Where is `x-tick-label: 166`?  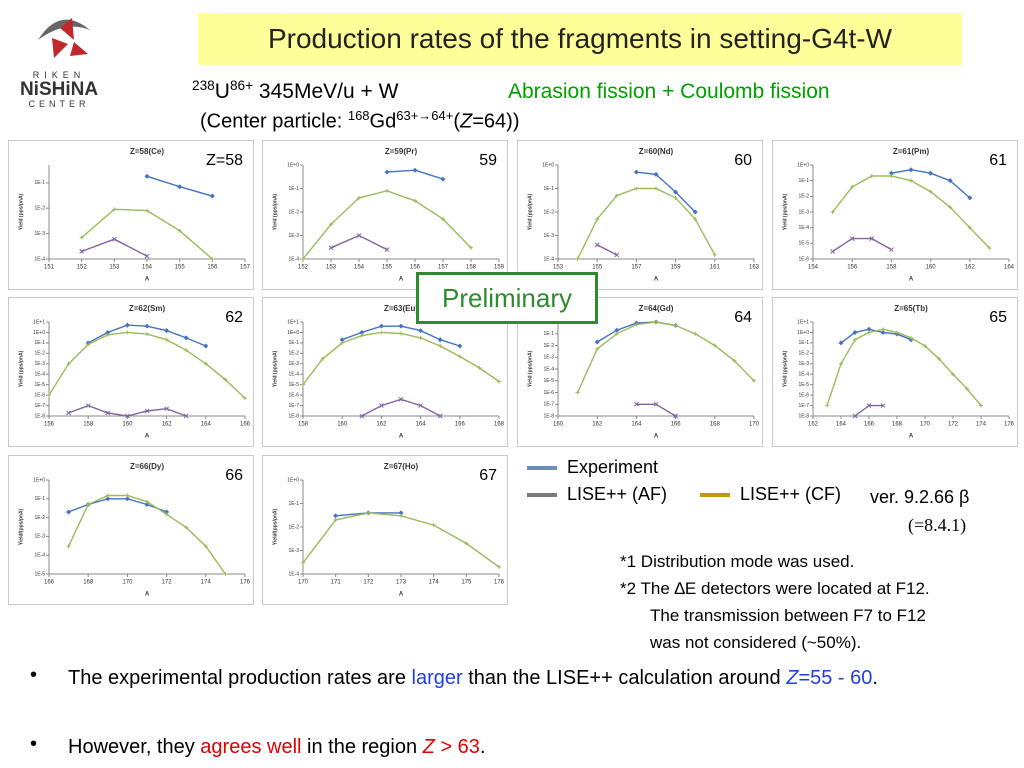 x-tick-label: 166 is located at coordinates (460, 425).